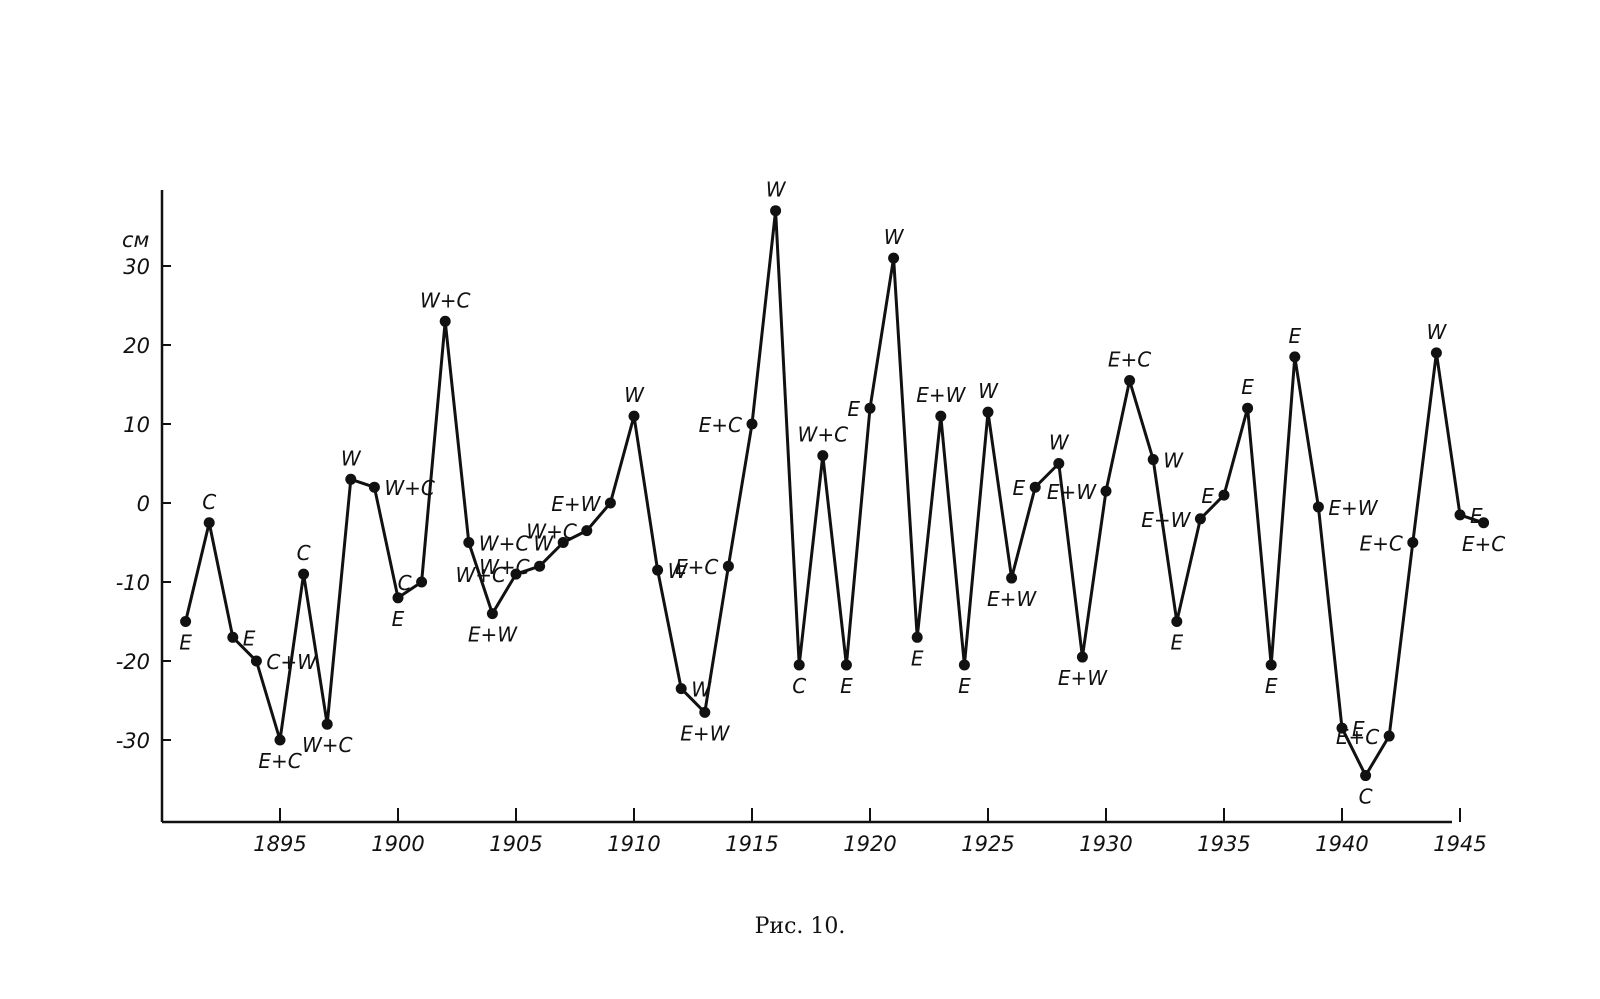 This screenshot has width=1600, height=999. Describe the element at coordinates (136, 346) in the screenshot. I see `y-tick-label: 20` at that location.